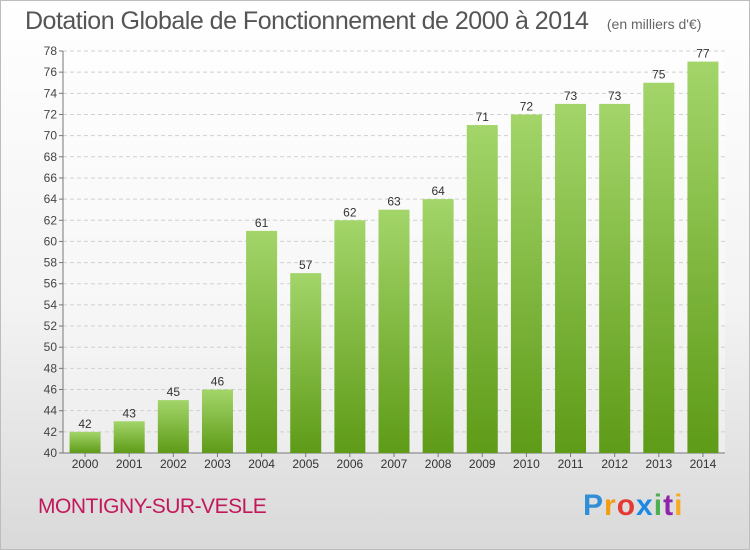 This screenshot has width=750, height=550. What do you see at coordinates (51, 432) in the screenshot?
I see `y-tick-label: 42` at bounding box center [51, 432].